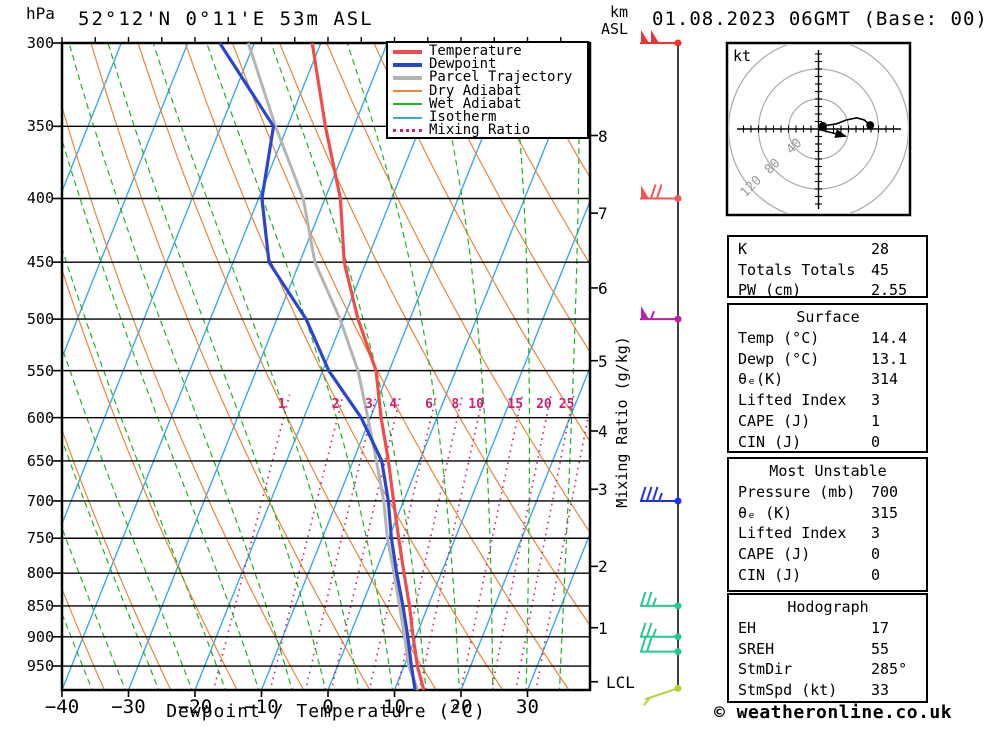  What do you see at coordinates (480, 130) in the screenshot?
I see `legend-item-label: Mixing Ratio` at bounding box center [480, 130].